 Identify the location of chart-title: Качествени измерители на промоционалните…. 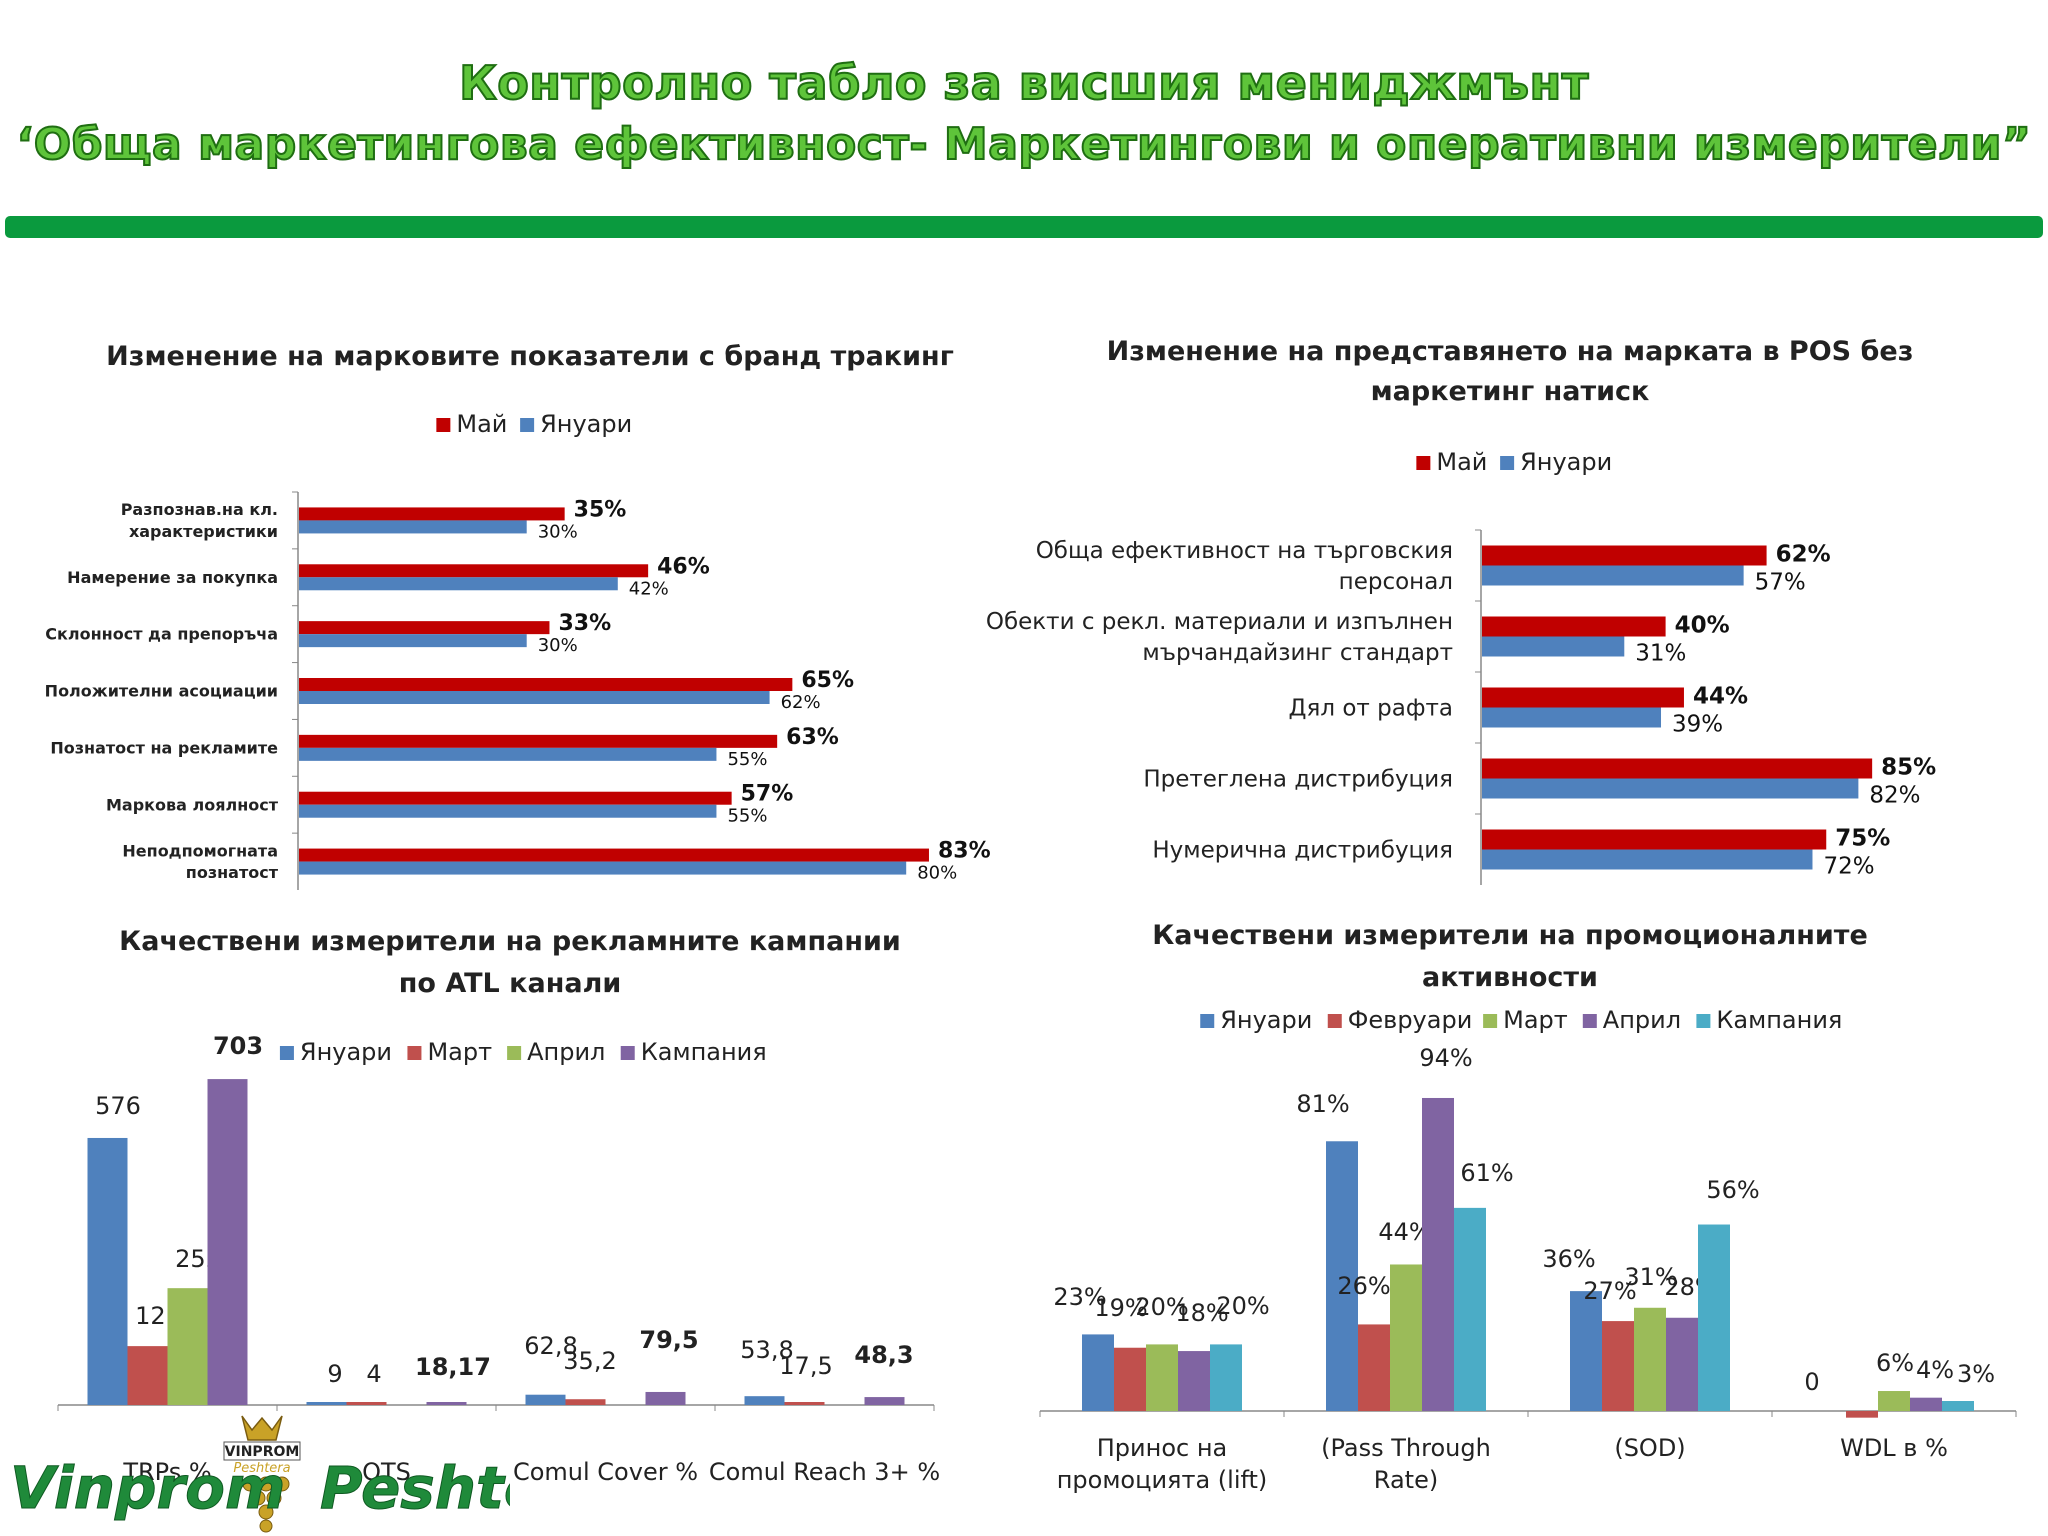
(1510, 956).